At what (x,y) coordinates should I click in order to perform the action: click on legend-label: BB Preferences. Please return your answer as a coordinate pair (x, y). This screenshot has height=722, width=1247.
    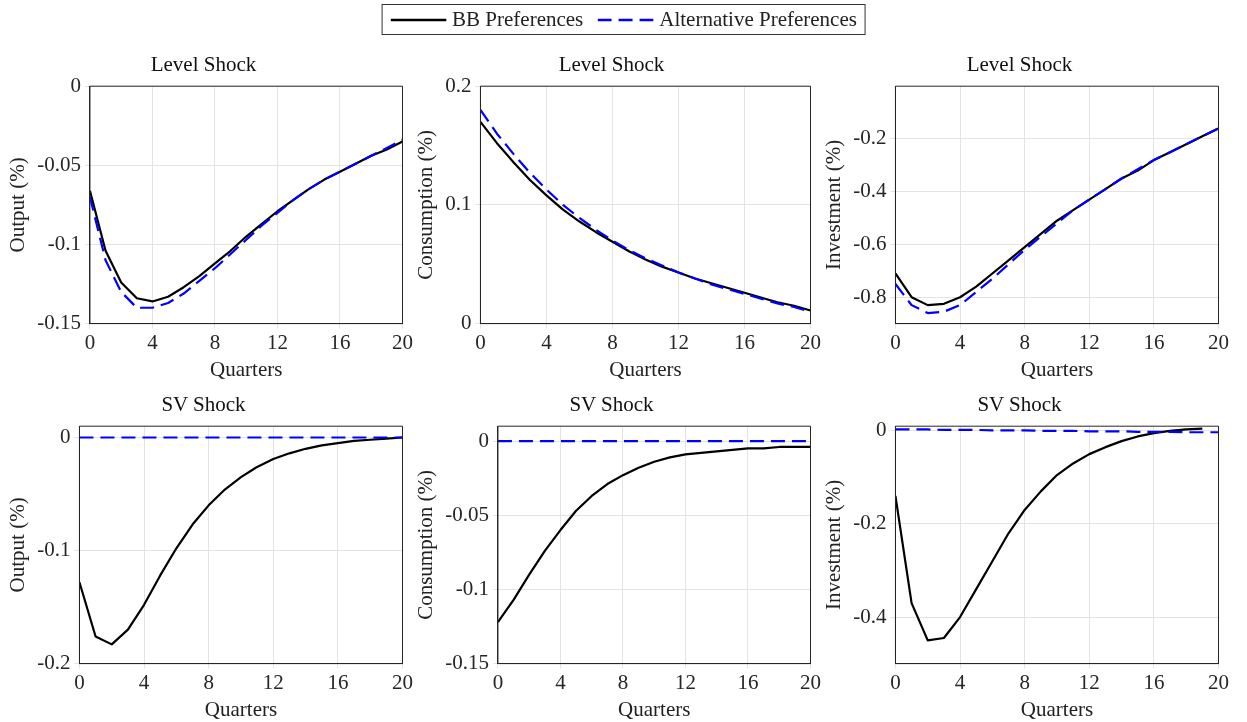
    Looking at the image, I should click on (518, 19).